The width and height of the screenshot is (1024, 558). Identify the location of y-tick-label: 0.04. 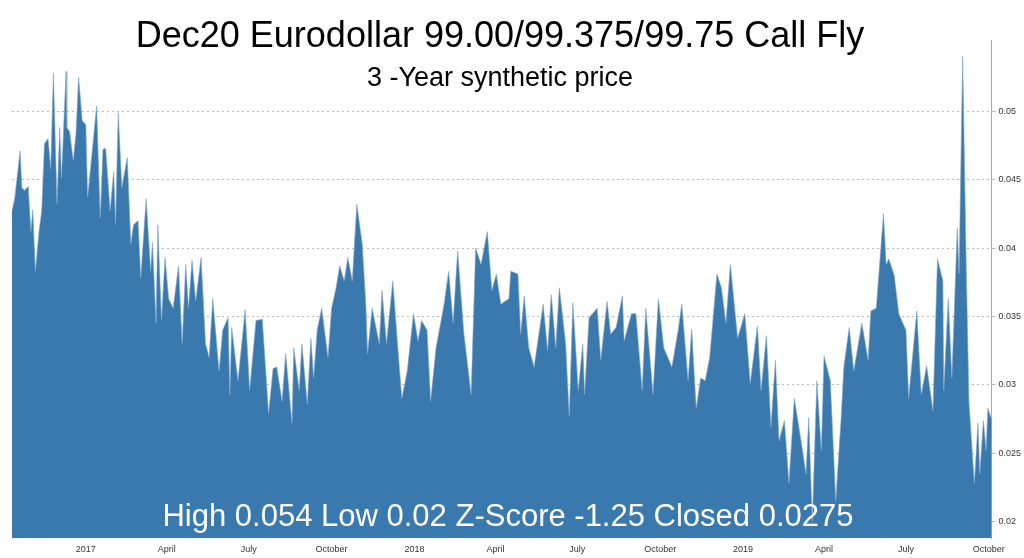
(1007, 247).